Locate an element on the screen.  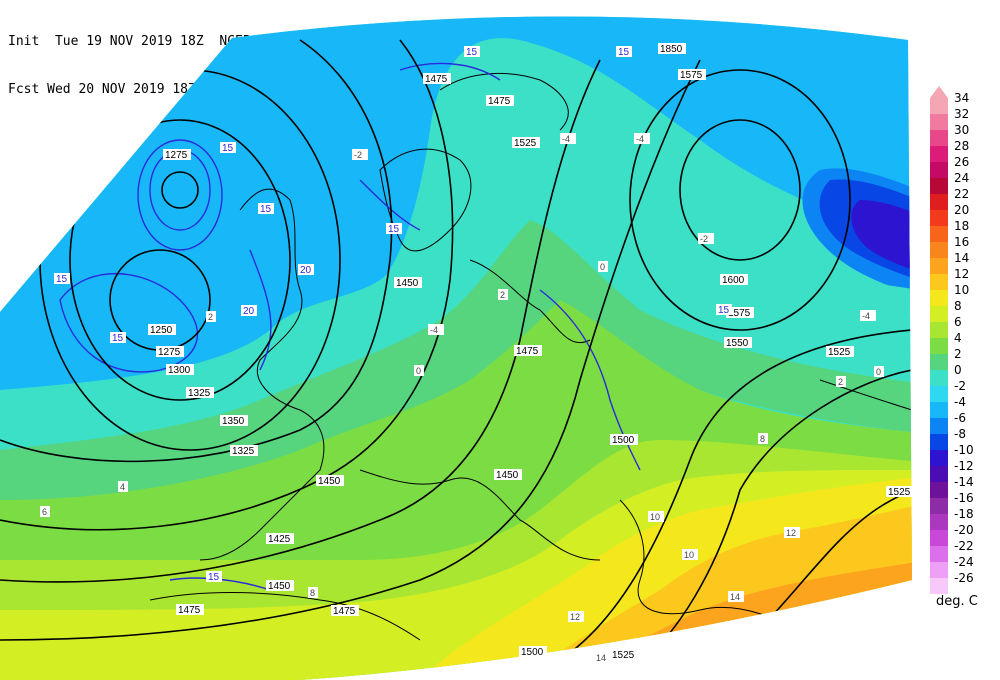
legend-label: 10 is located at coordinates (962, 290).